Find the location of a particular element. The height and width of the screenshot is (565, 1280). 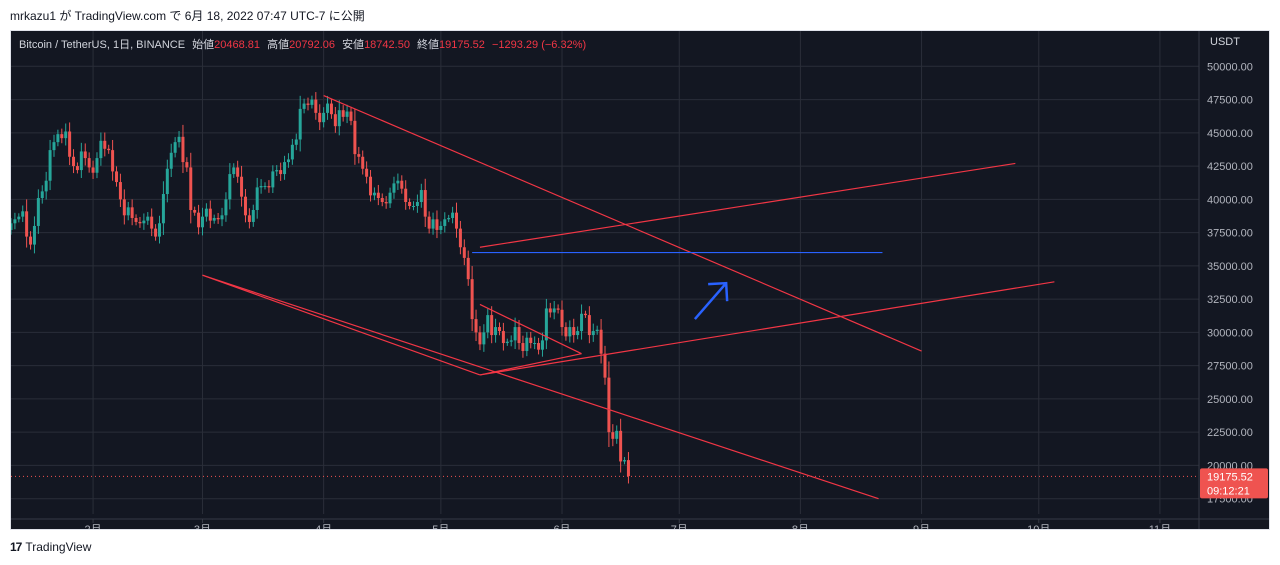

price-tick-label: 25000.00 is located at coordinates (1230, 400).